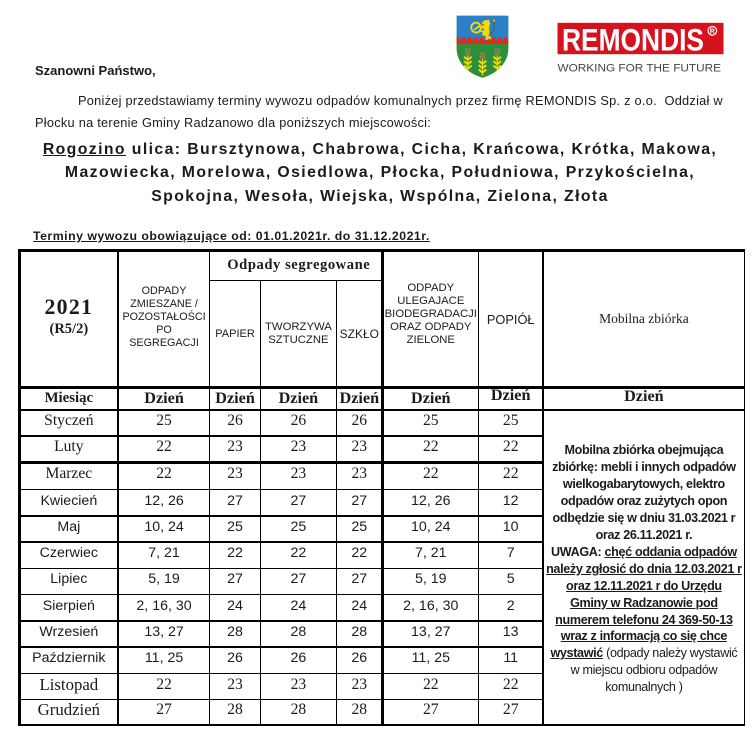  What do you see at coordinates (640, 68) in the screenshot?
I see `svg-text: WORKING FOR THE FUTURE` at bounding box center [640, 68].